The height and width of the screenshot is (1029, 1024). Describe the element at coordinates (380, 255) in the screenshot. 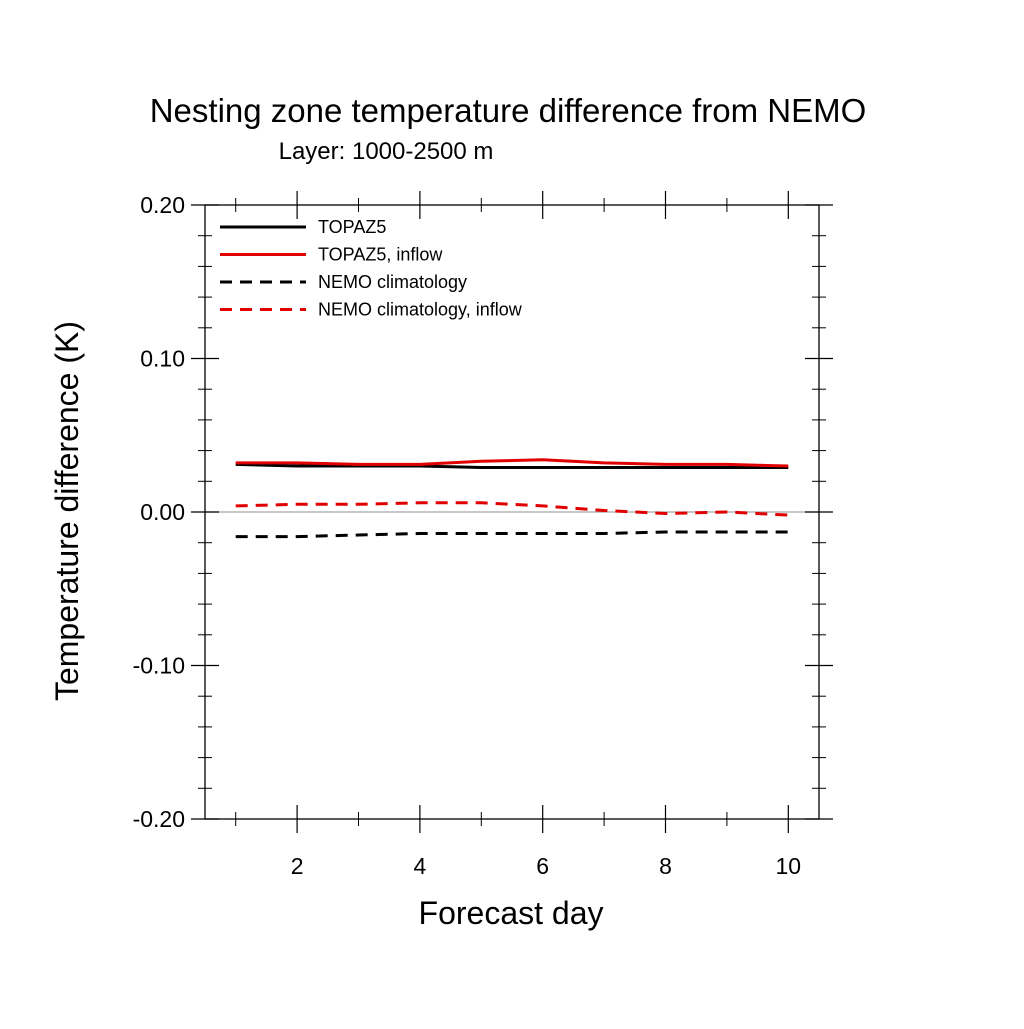

I see `legend-label: TOPAZ5, inflow` at that location.